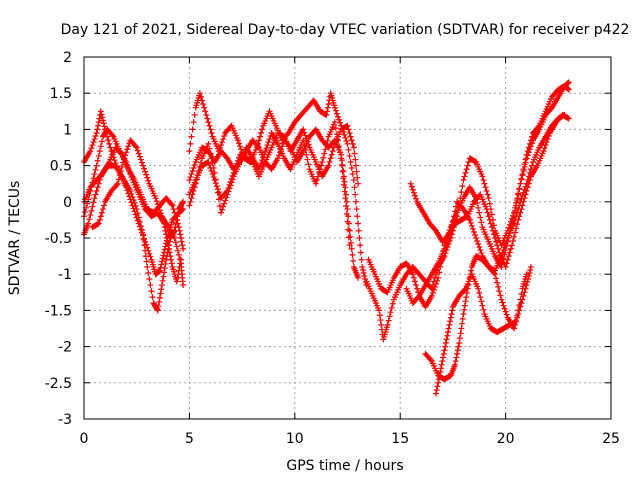 This screenshot has height=480, width=640. I want to click on series-track-h, so click(274, 162).